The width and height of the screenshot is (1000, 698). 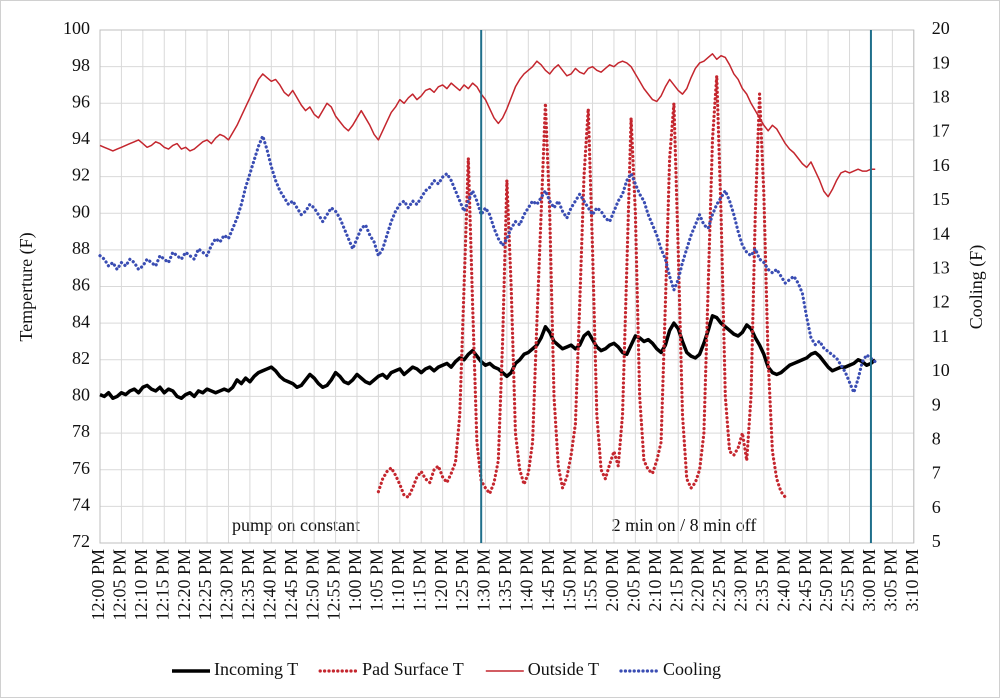 I want to click on y2-tick-label: 18, so click(x=941, y=97).